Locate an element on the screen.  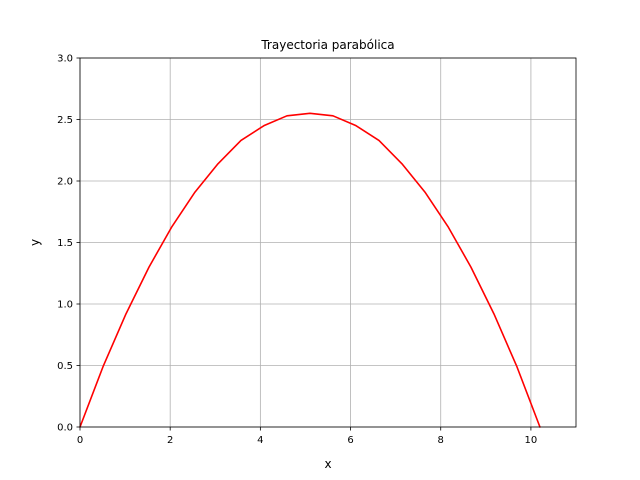
chart-title: Trayectoria parabólica is located at coordinates (327, 45).